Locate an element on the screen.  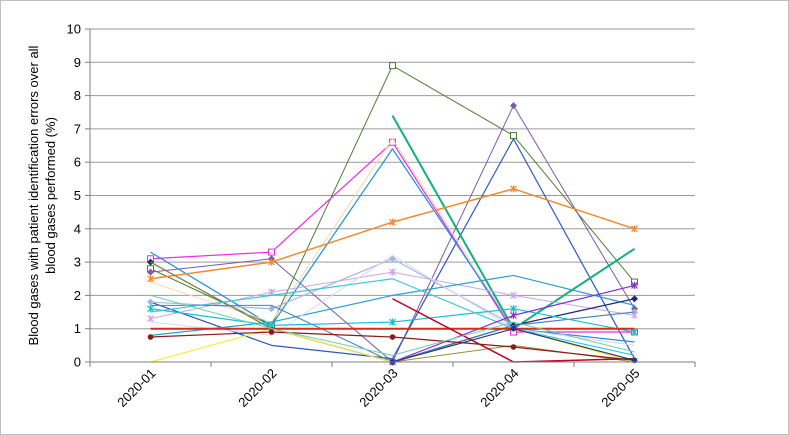
y-axis-label-line-2: blood gases performed (%) is located at coordinates (50, 195).